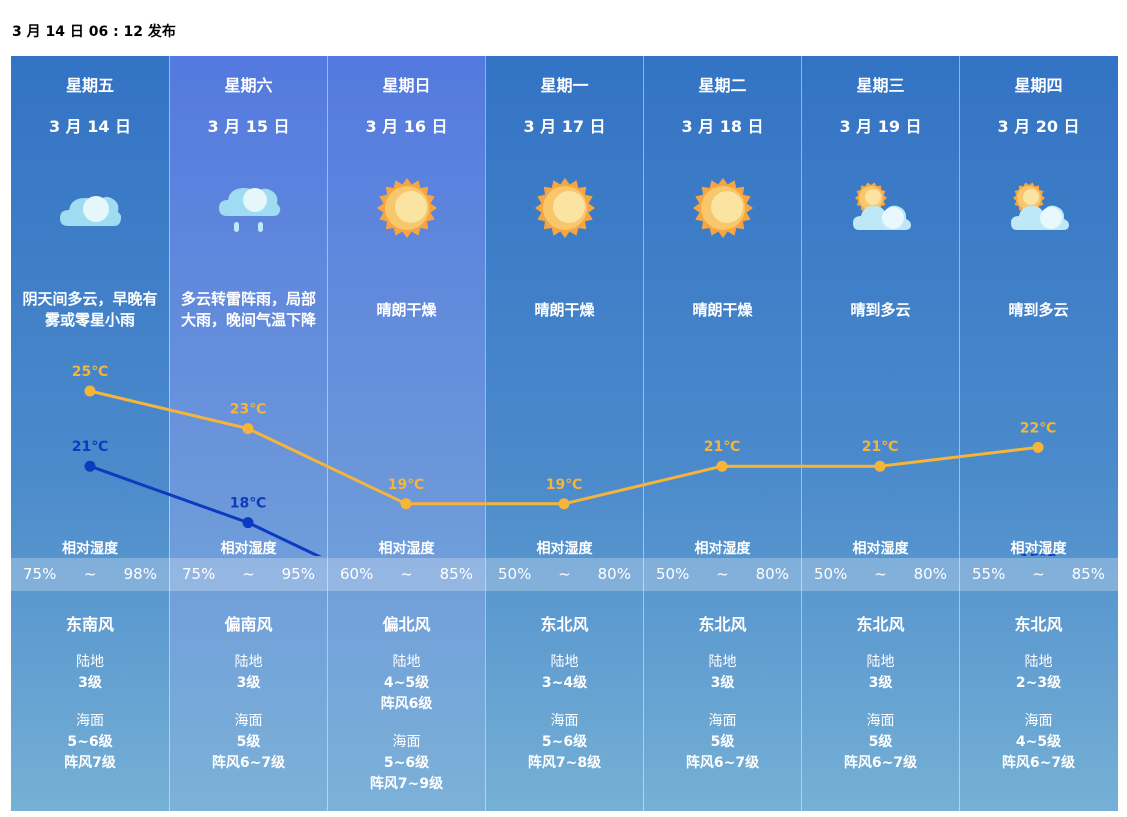 This screenshot has height=817, width=1127. What do you see at coordinates (248, 85) in the screenshot?
I see `weekday: 星期六` at bounding box center [248, 85].